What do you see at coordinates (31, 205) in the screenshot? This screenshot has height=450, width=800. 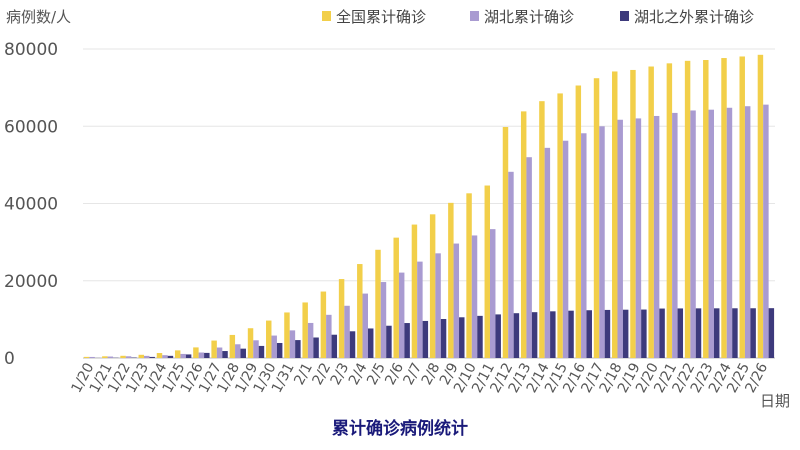 I see `y-tick-label: 40000` at bounding box center [31, 205].